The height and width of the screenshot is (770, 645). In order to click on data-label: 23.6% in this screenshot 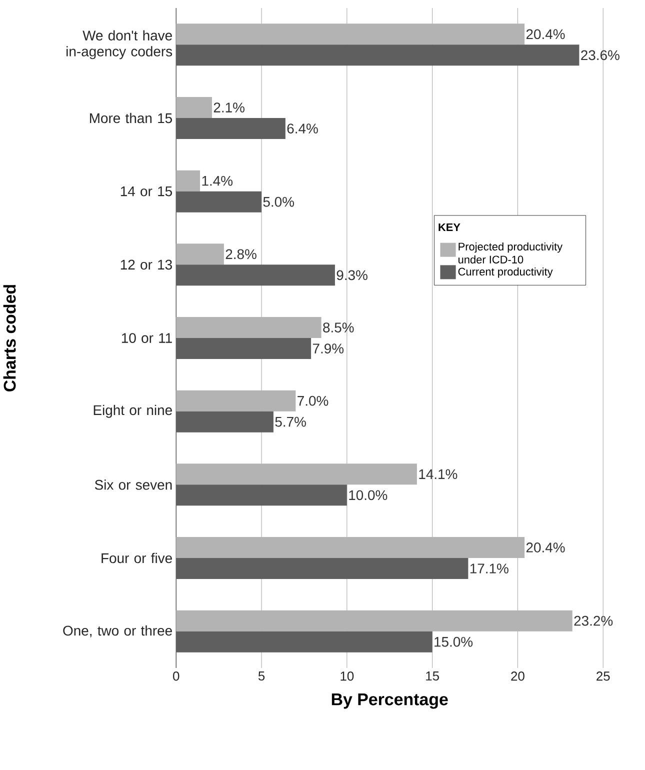, I will do `click(600, 55)`.